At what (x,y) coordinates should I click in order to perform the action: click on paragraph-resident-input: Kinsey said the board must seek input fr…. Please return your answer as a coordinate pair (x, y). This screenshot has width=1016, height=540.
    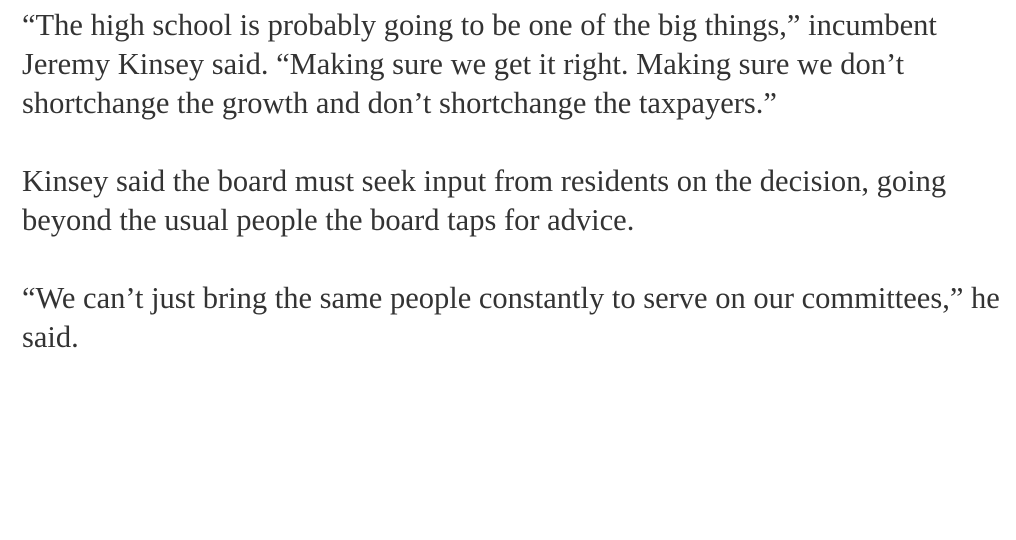
    Looking at the image, I should click on (484, 200).